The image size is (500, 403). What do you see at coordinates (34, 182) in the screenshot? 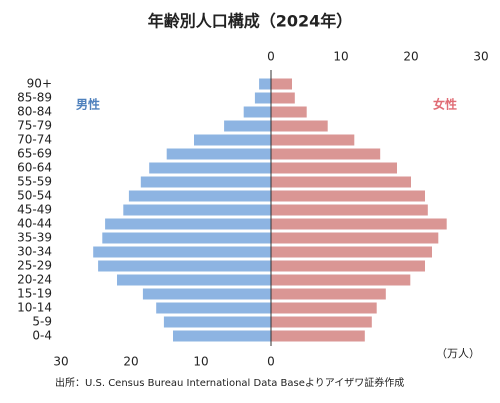
I see `category-label: 55-59` at bounding box center [34, 182].